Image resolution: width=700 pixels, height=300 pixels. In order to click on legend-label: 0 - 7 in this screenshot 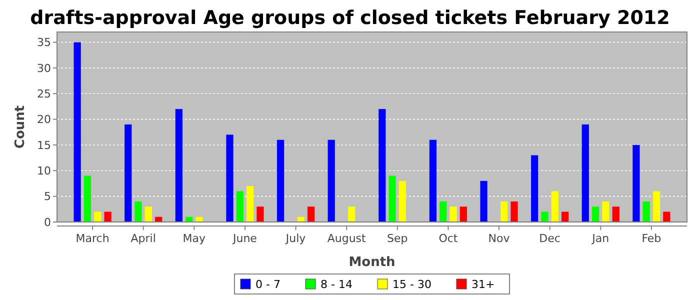, I will do `click(268, 284)`.